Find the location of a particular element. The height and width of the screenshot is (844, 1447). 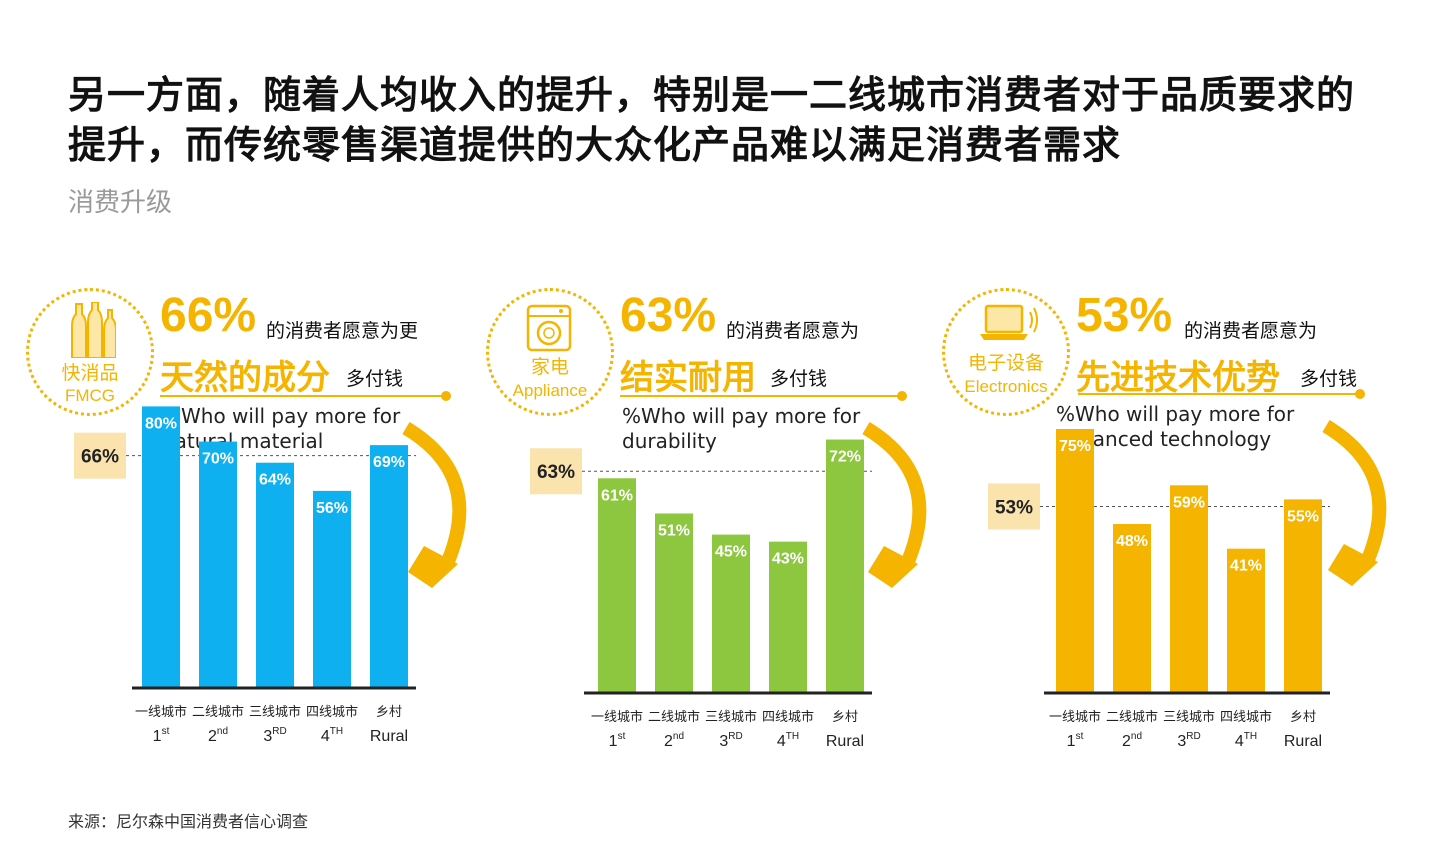

bar-value-label: 48% is located at coordinates (1132, 541).